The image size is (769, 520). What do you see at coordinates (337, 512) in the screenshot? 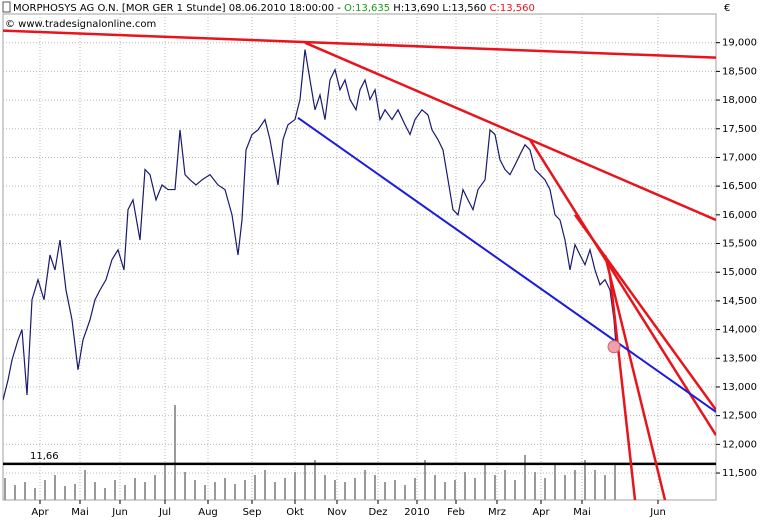
I see `x-tick-label: Nov` at bounding box center [337, 512].